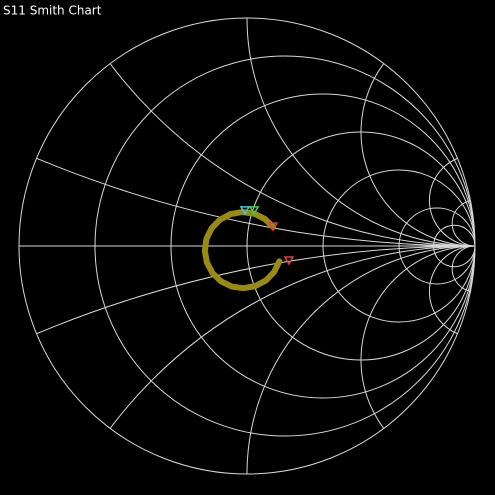 This screenshot has height=495, width=495. I want to click on plot, so click(248, 249).